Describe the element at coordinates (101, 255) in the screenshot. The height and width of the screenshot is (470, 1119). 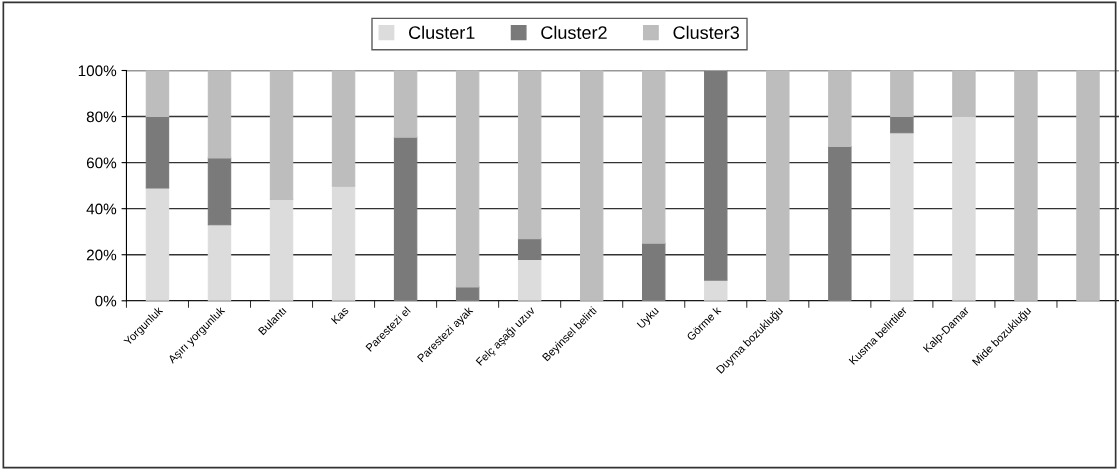
I see `y-tick-label: 20%` at that location.